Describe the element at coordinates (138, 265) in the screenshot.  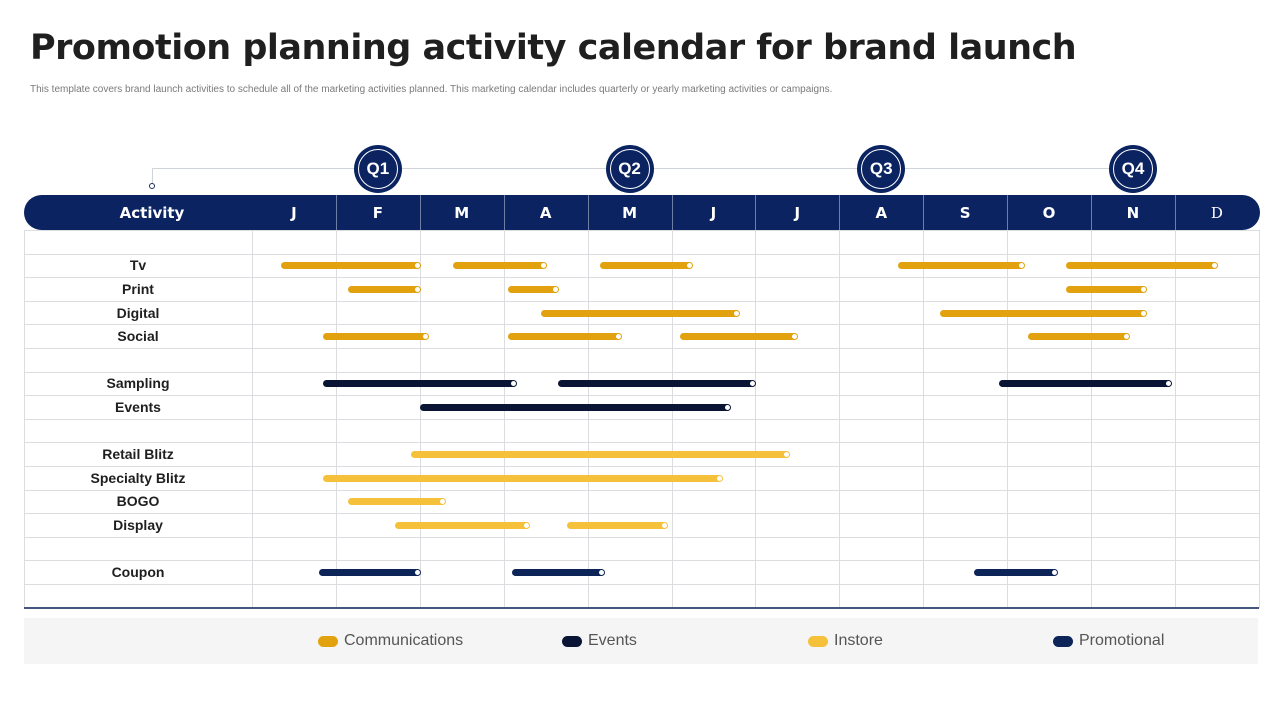
I see `activity-label-tv: Tv` at that location.